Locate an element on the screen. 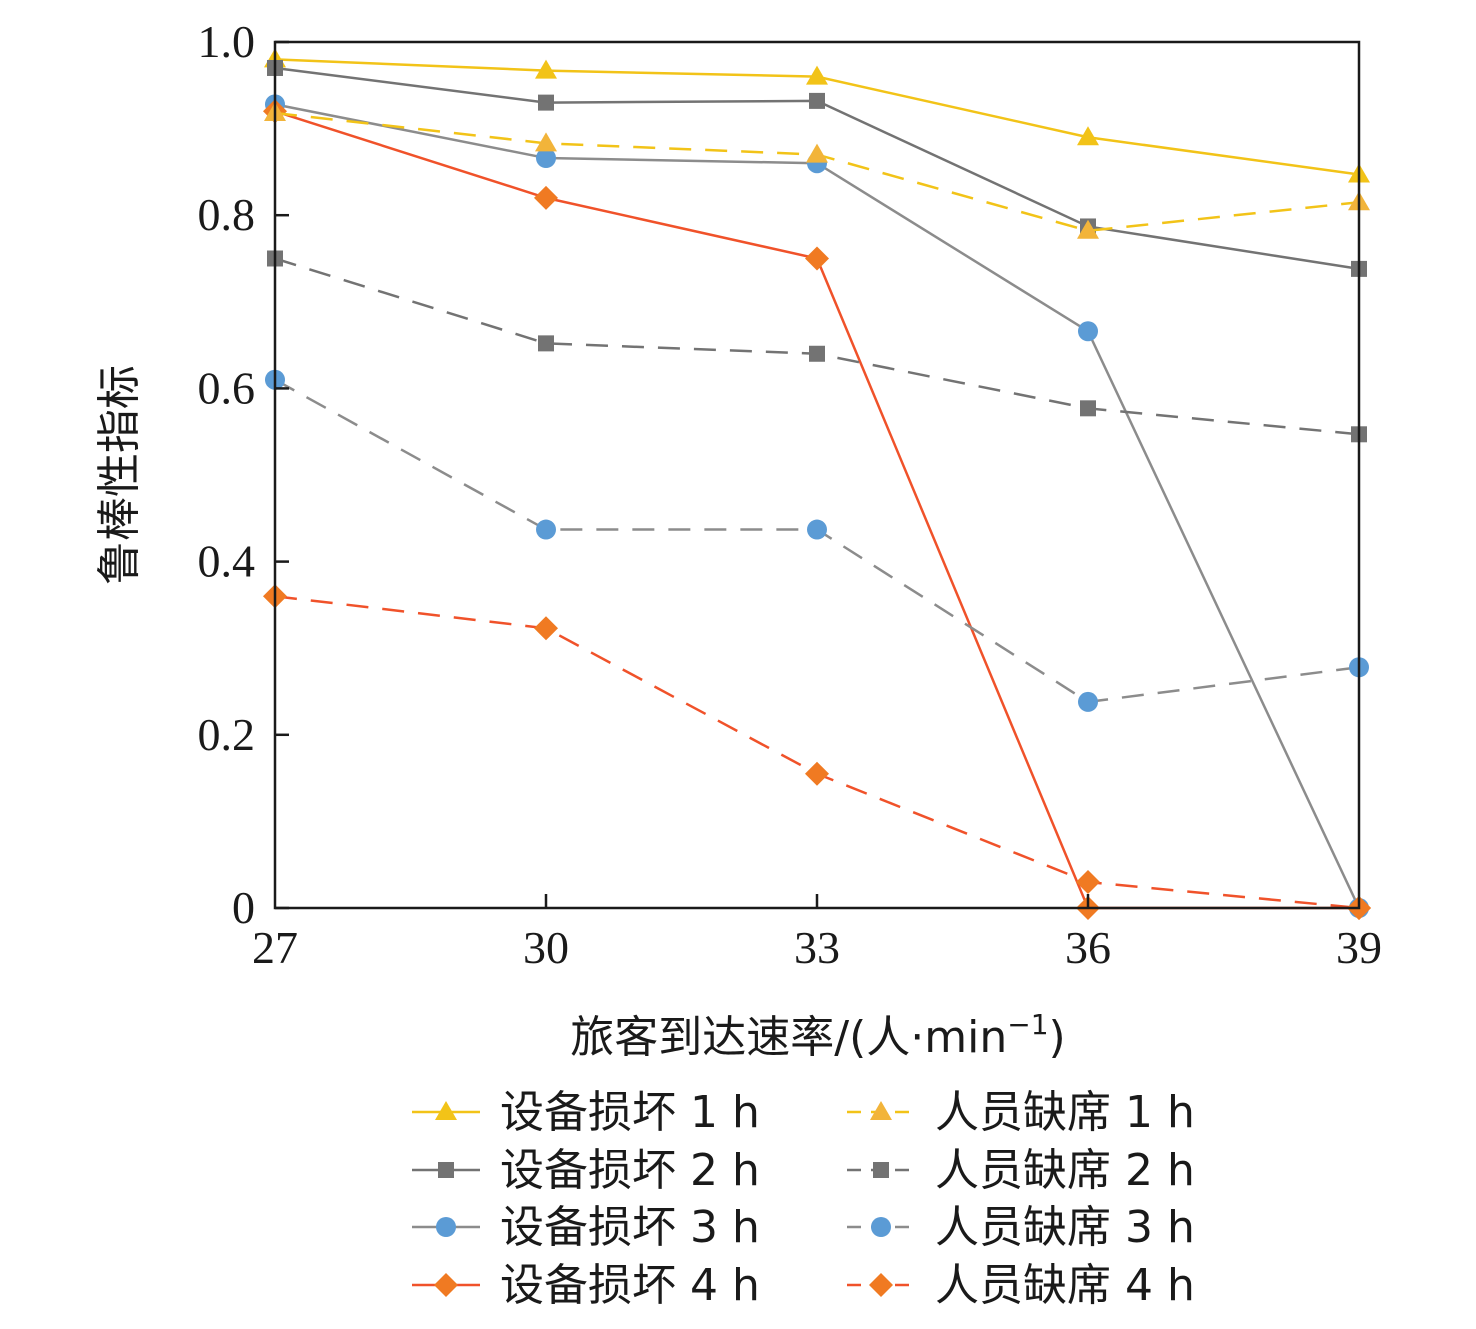 The height and width of the screenshot is (1329, 1476). legend-item-人员缺席-3-h: 人员缺席 3 h is located at coordinates (1021, 1227).